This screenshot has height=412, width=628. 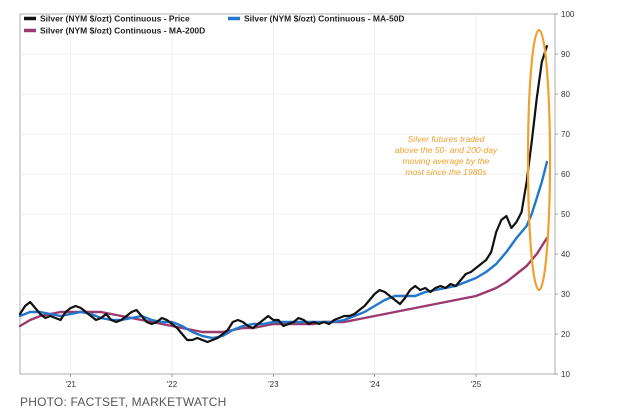 What do you see at coordinates (565, 134) in the screenshot?
I see `y-tick-label: 70` at bounding box center [565, 134].